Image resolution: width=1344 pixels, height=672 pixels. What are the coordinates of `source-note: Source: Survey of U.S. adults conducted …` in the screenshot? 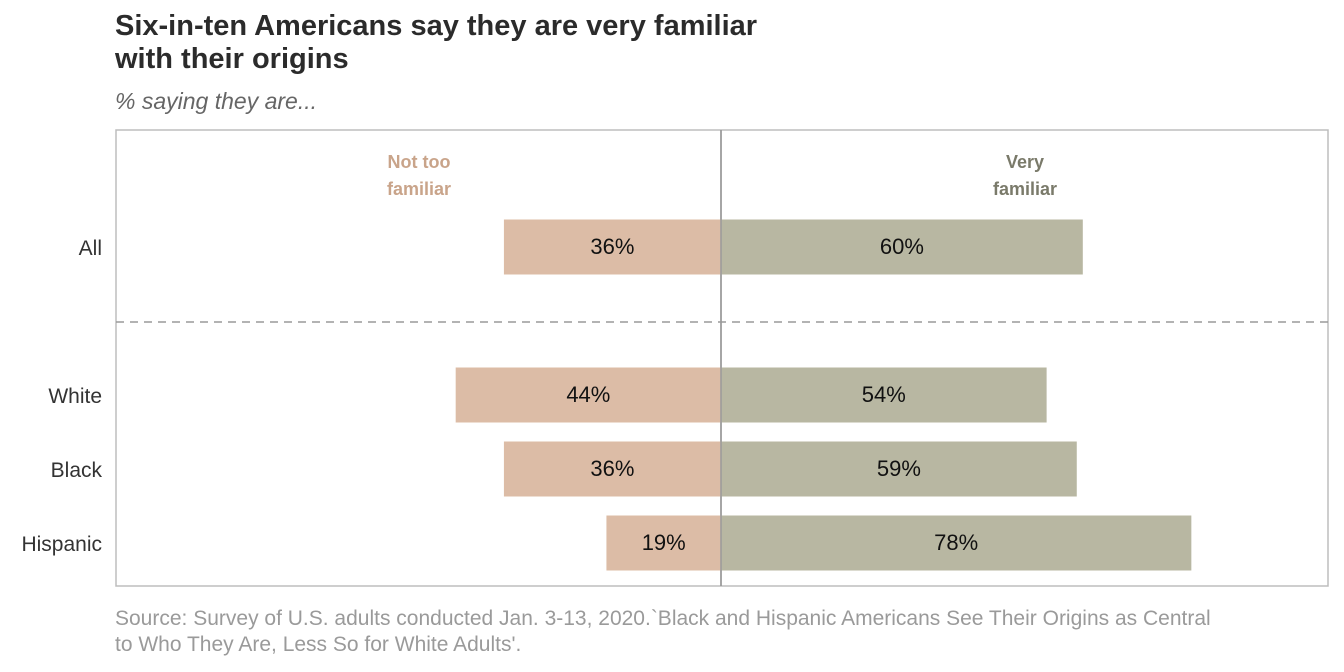 It's located at (663, 631).